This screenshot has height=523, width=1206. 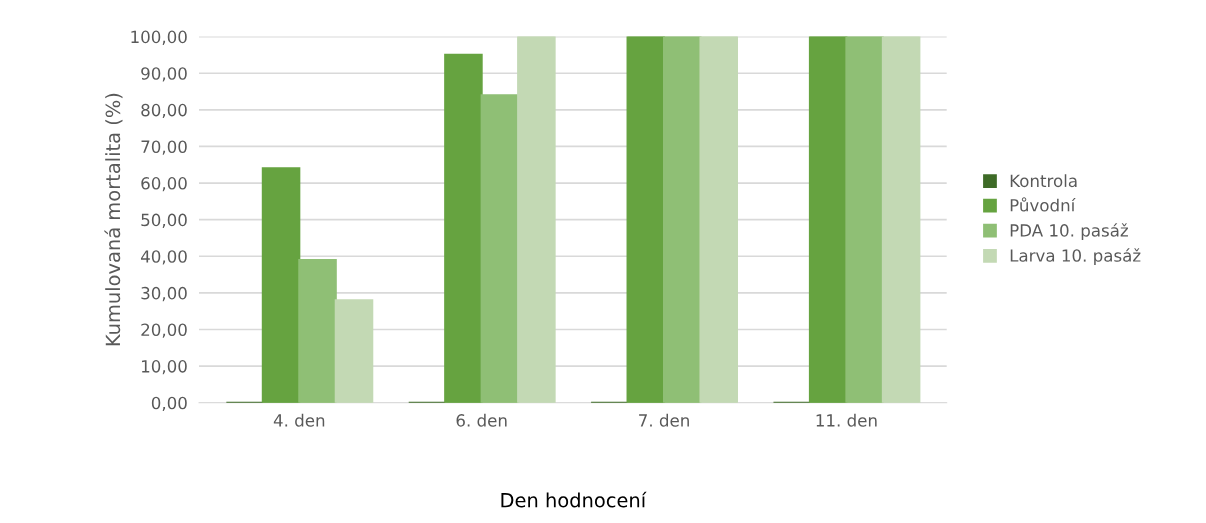 What do you see at coordinates (164, 294) in the screenshot?
I see `y-tick-label: 30,00` at bounding box center [164, 294].